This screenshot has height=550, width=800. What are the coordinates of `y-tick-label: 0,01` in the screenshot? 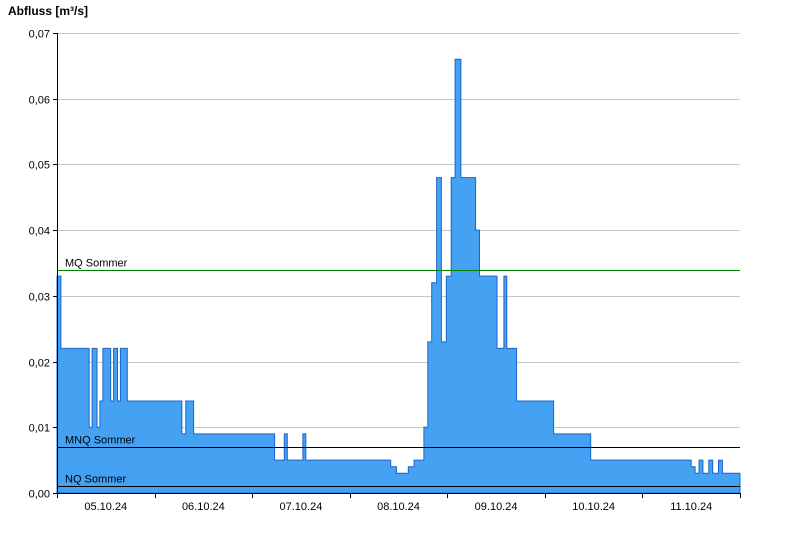 It's located at (39, 429).